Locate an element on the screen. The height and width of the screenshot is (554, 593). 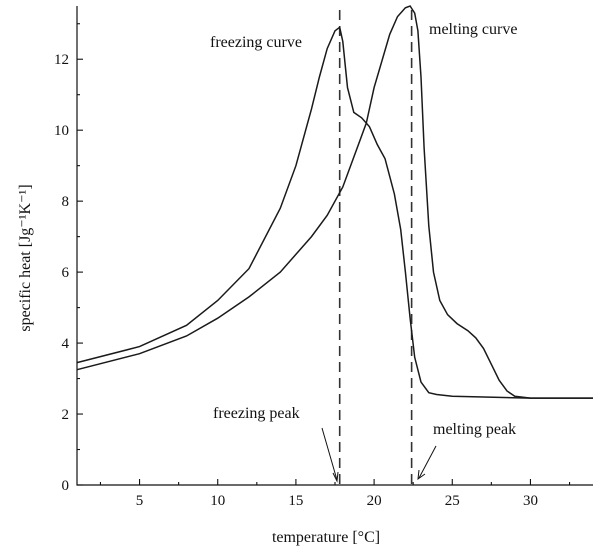
x-tick-label: 30 is located at coordinates (530, 501).